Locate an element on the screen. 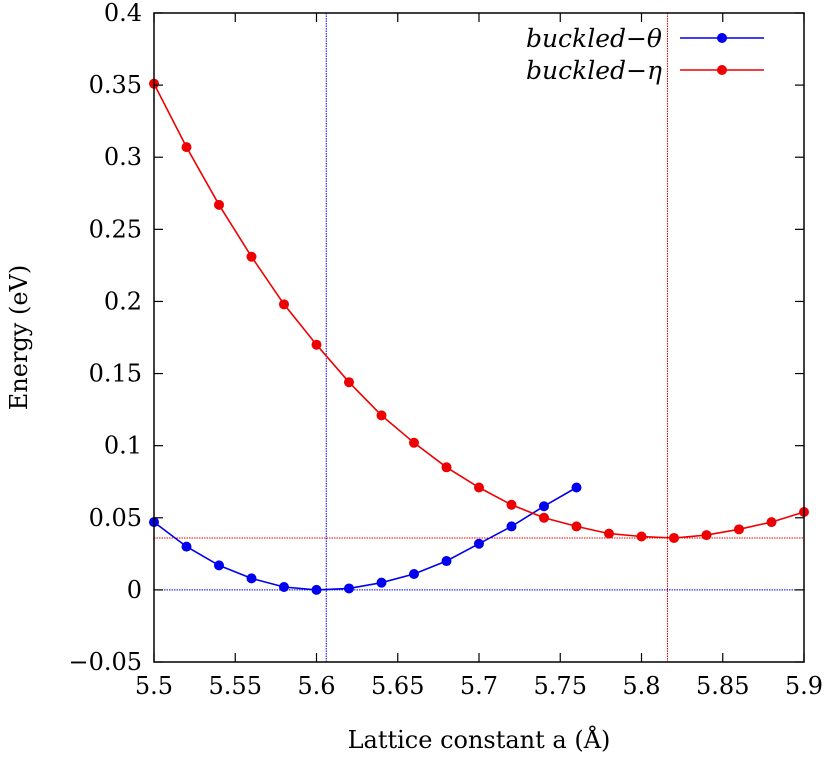  x-axis-label: Lattice constant a (Å) is located at coordinates (479, 739).